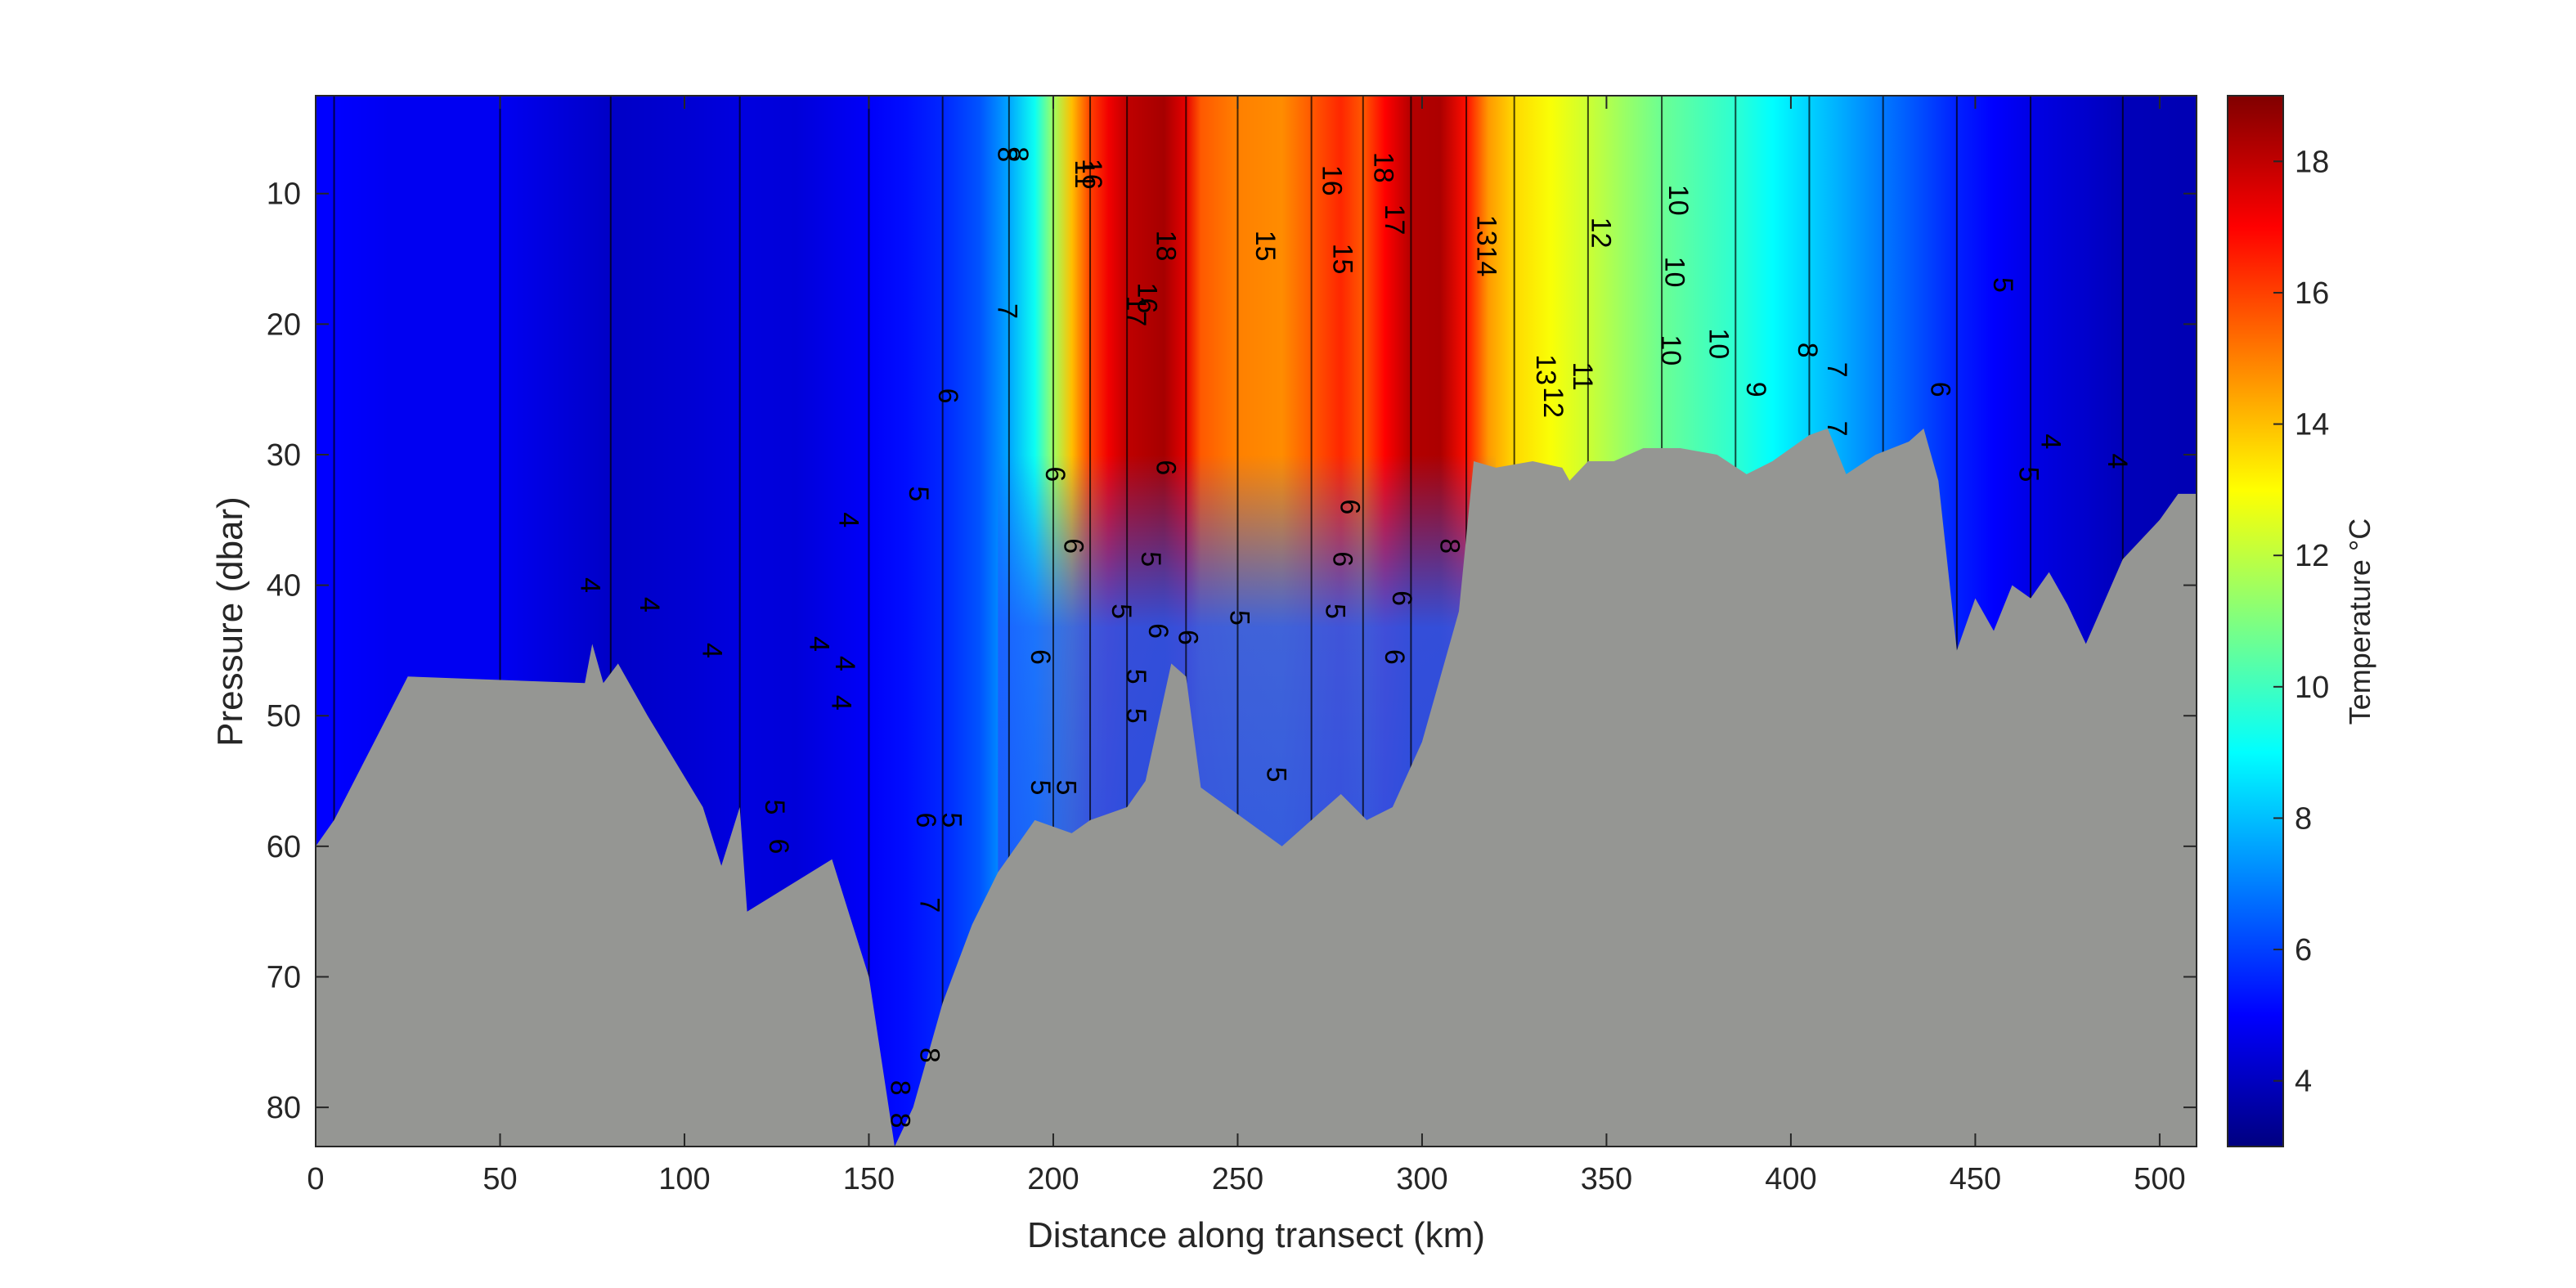 The height and width of the screenshot is (1288, 2576). Describe the element at coordinates (284, 194) in the screenshot. I see `y-tick-label: 10` at that location.